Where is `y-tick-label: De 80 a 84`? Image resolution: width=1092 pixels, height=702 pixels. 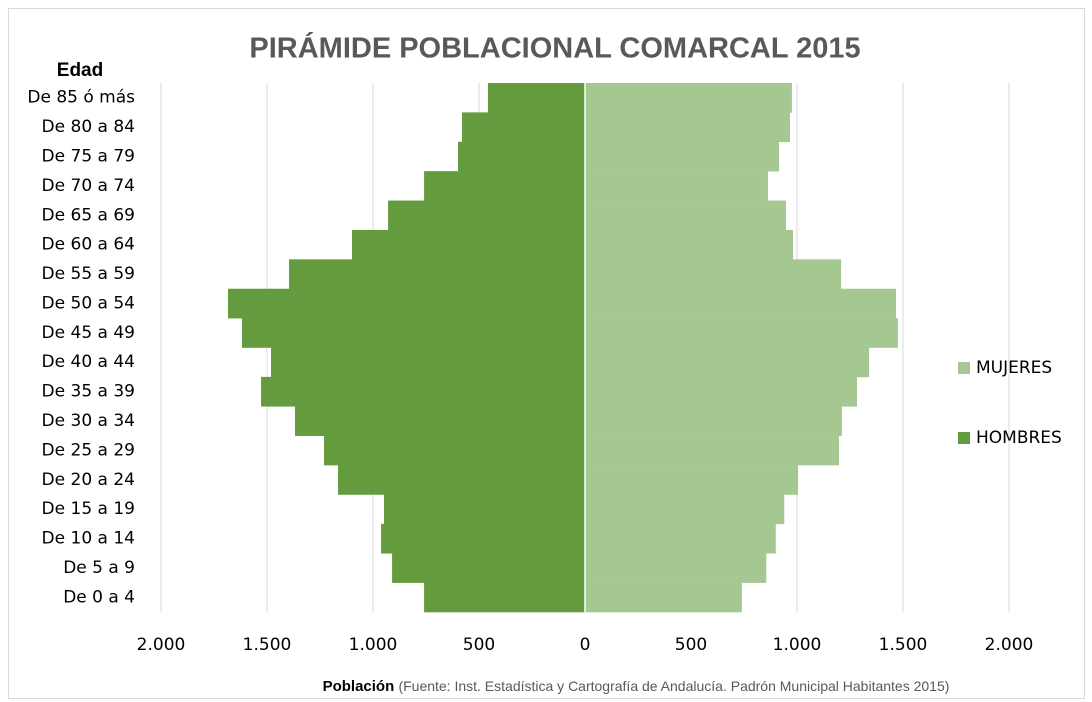
y-tick-label: De 80 a 84 is located at coordinates (88, 127).